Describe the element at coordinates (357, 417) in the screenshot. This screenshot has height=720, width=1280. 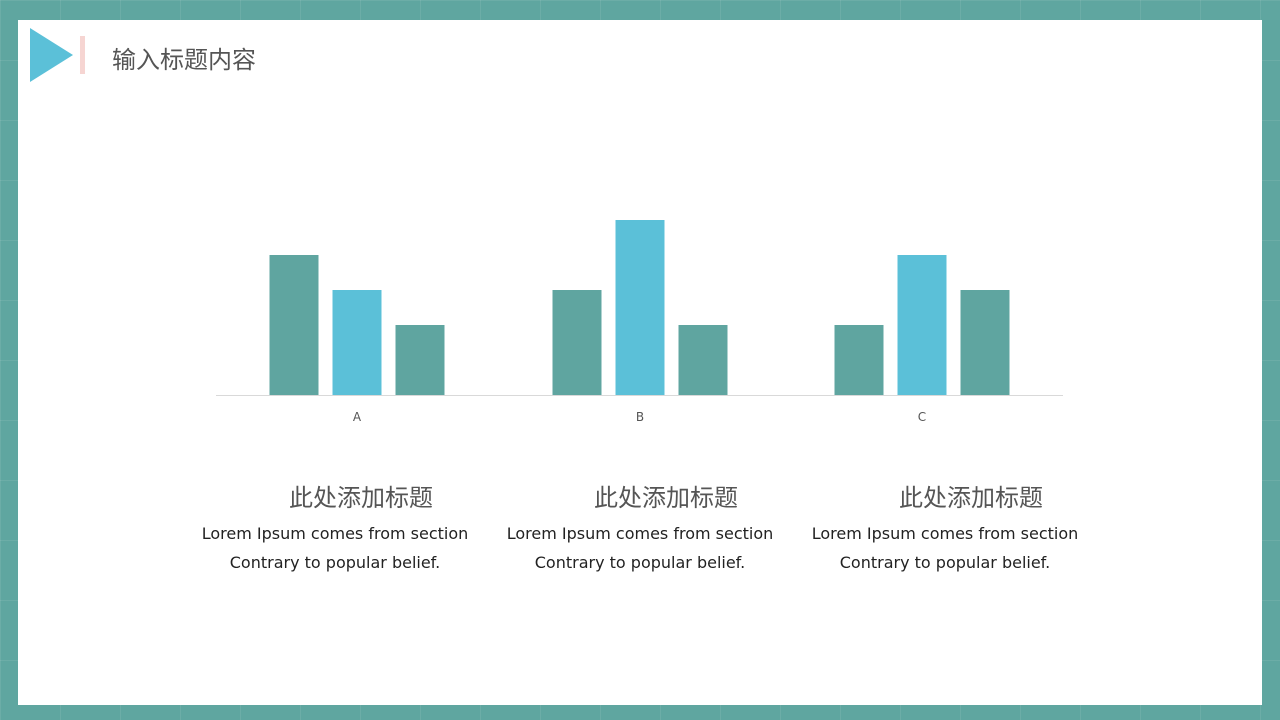
I see `x-tick-label: A` at that location.